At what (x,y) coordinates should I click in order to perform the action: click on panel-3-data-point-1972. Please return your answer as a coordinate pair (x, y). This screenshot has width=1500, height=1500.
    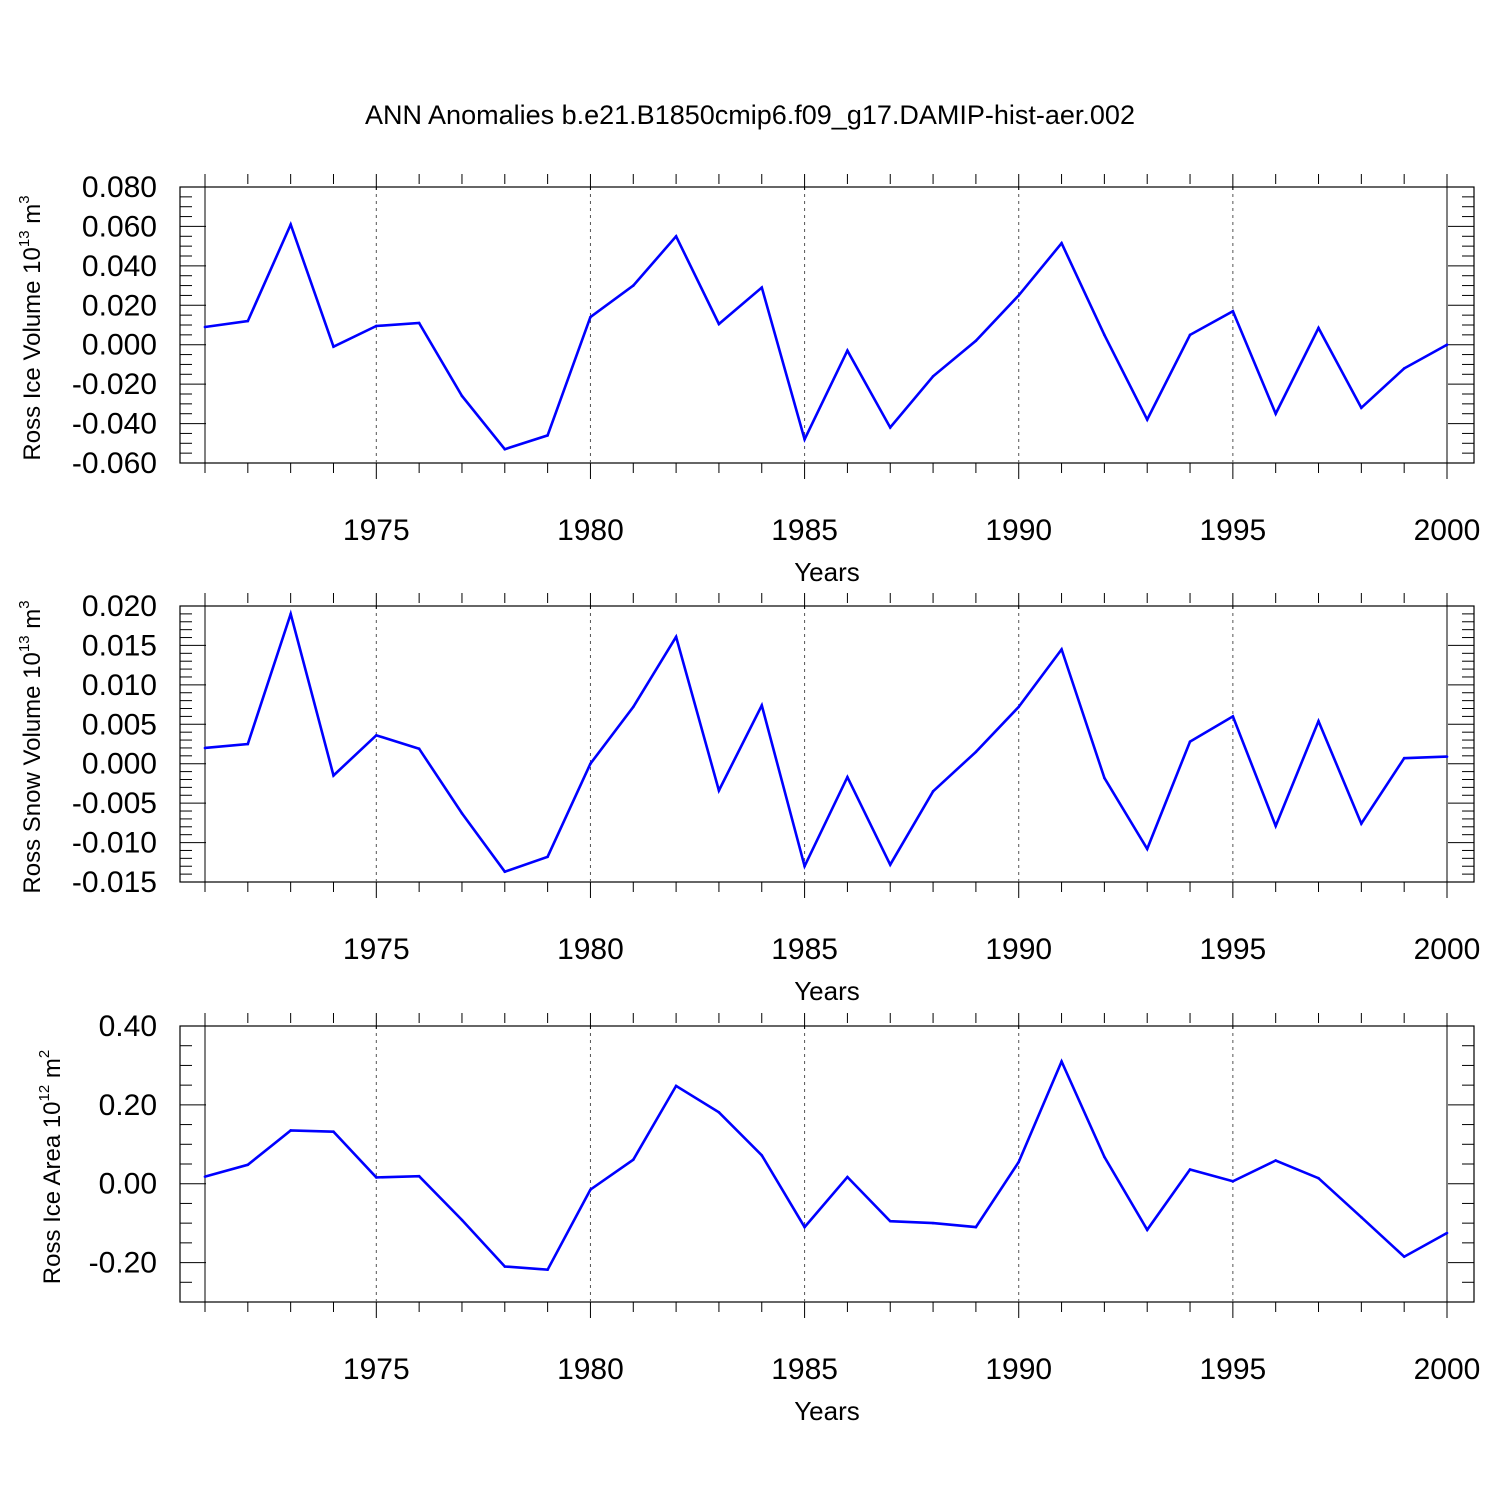
    Looking at the image, I should click on (248, 1165).